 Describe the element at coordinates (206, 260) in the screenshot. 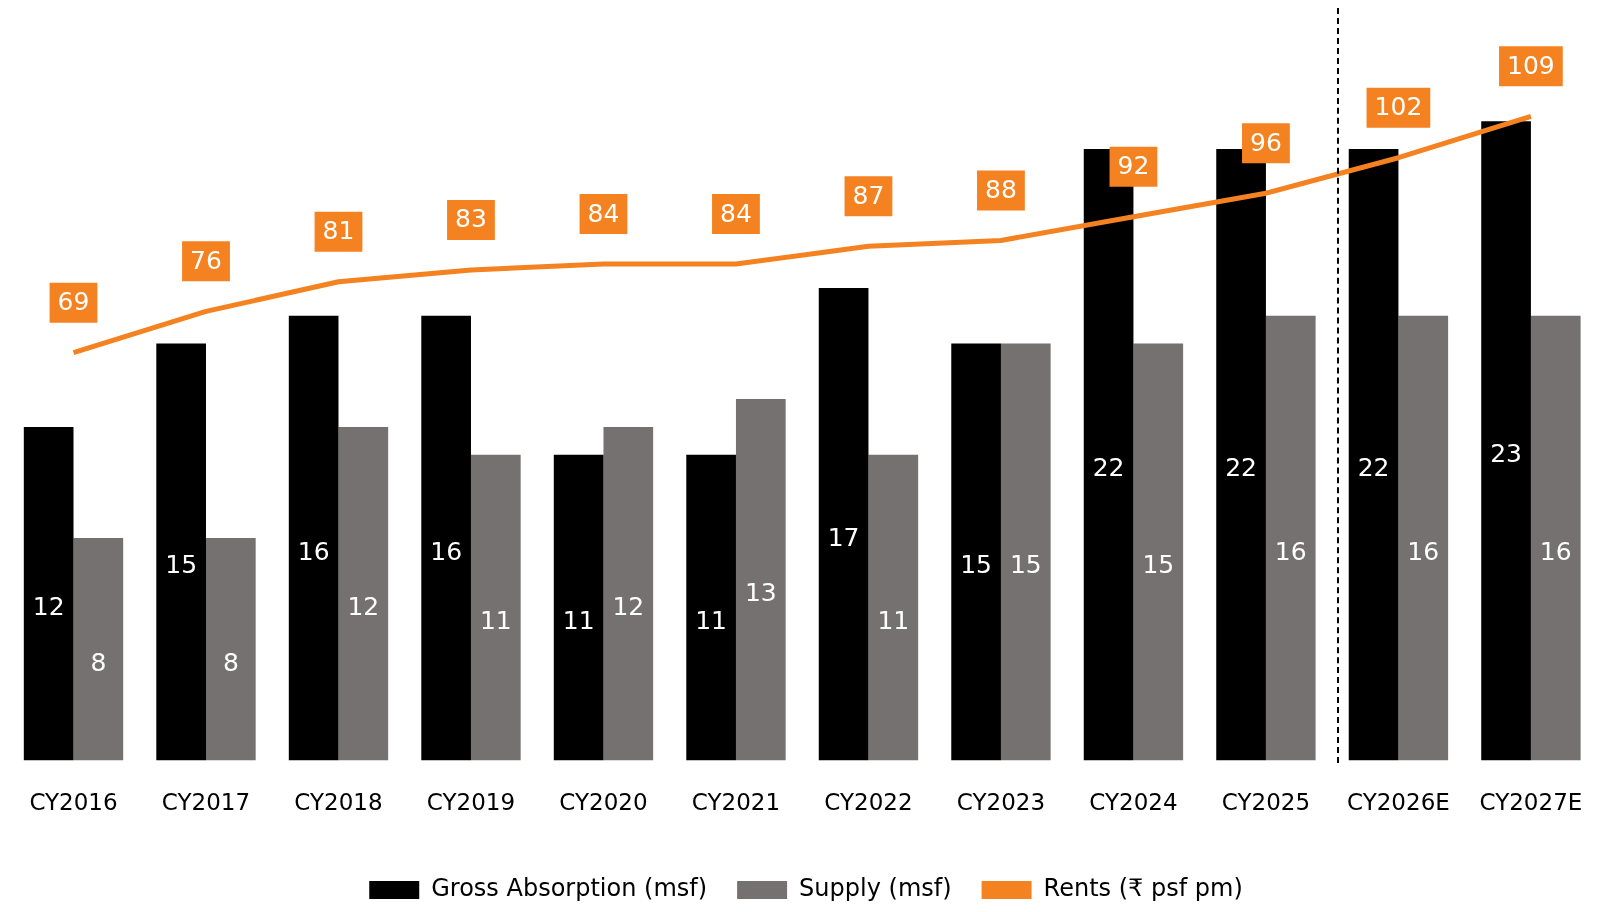

I see `data-label: 76` at that location.